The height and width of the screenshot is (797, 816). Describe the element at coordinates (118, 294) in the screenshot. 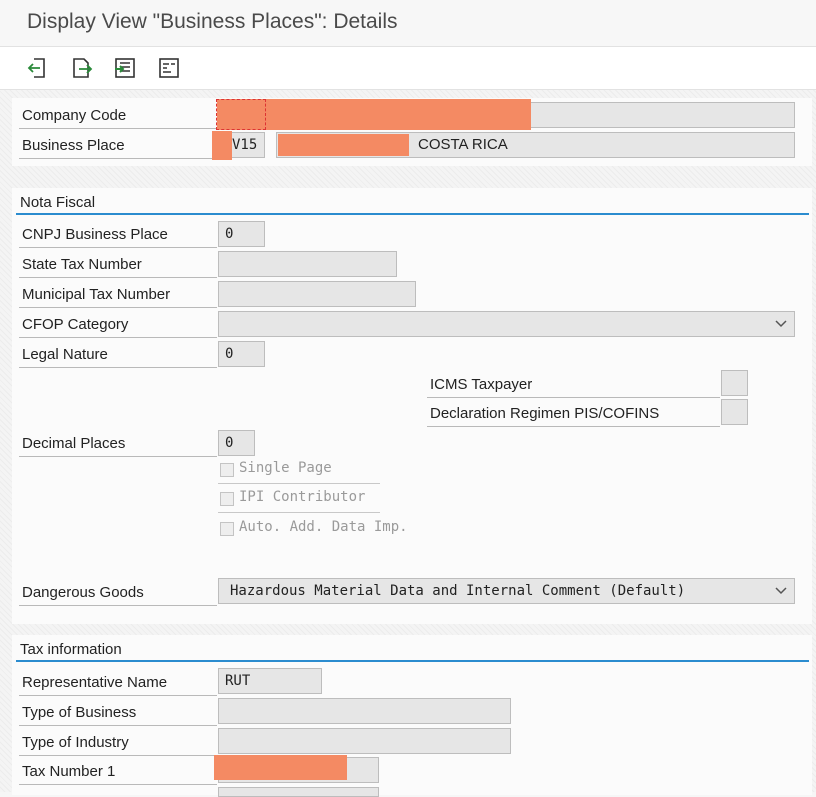

I see `municipal-tax-number-label: Municipal Tax Number` at that location.